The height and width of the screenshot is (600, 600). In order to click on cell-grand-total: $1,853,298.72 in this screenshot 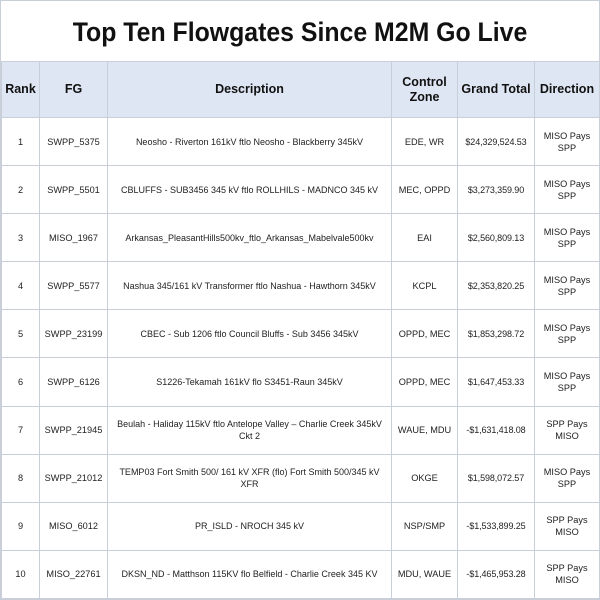, I will do `click(496, 334)`.